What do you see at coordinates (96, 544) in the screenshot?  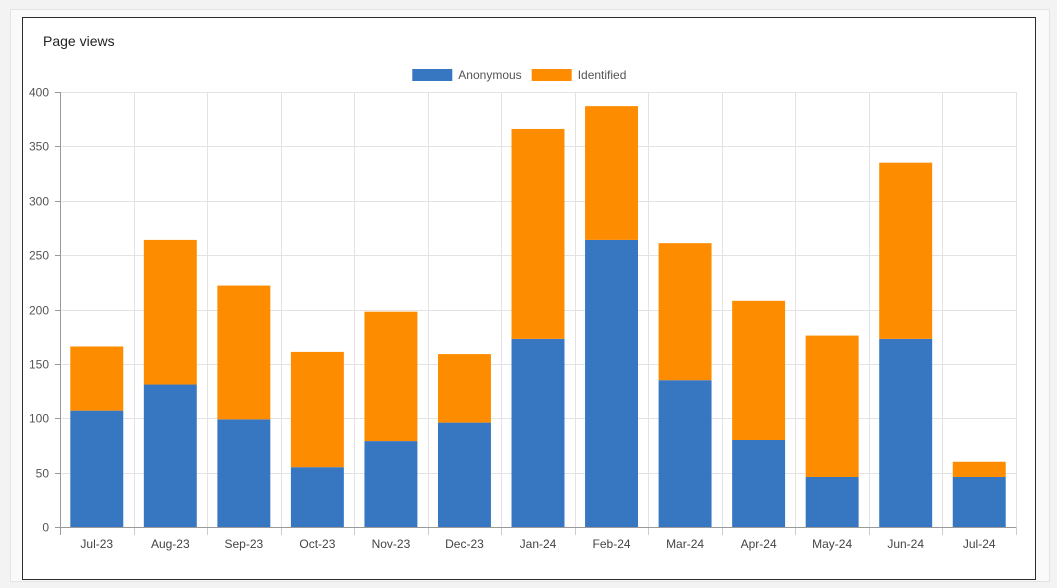 I see `x-tick-label: Jul-23` at bounding box center [96, 544].